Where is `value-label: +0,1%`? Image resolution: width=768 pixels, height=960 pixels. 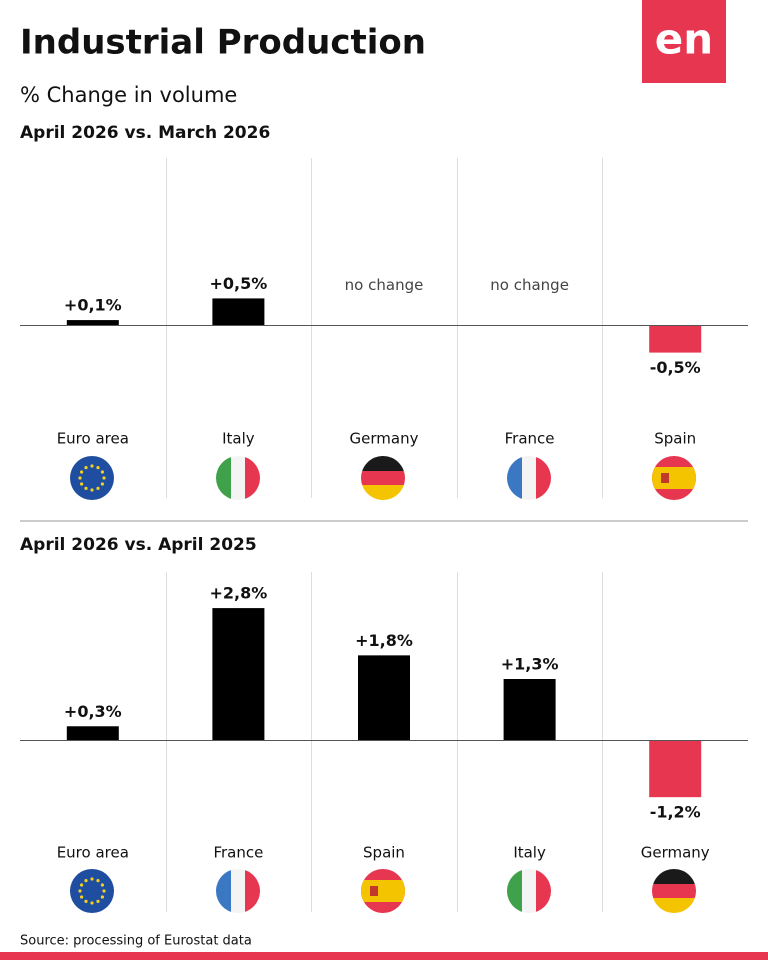
value-label: +0,1% is located at coordinates (93, 305).